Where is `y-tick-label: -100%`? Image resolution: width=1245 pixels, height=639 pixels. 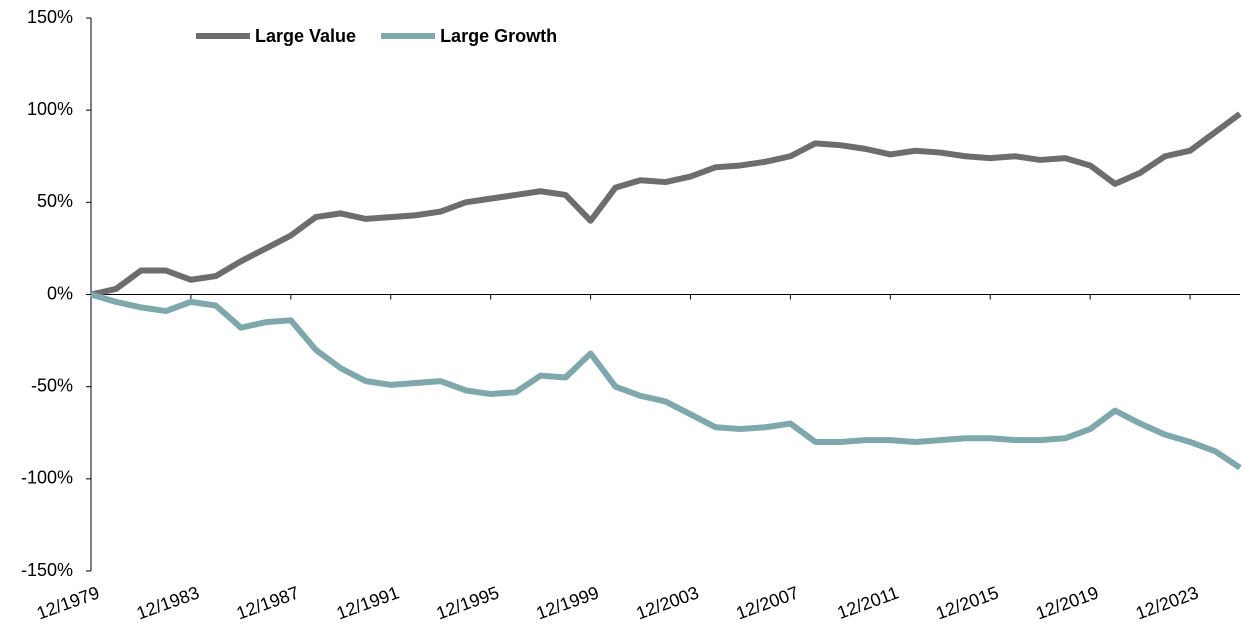
y-tick-label: -100% is located at coordinates (47, 478).